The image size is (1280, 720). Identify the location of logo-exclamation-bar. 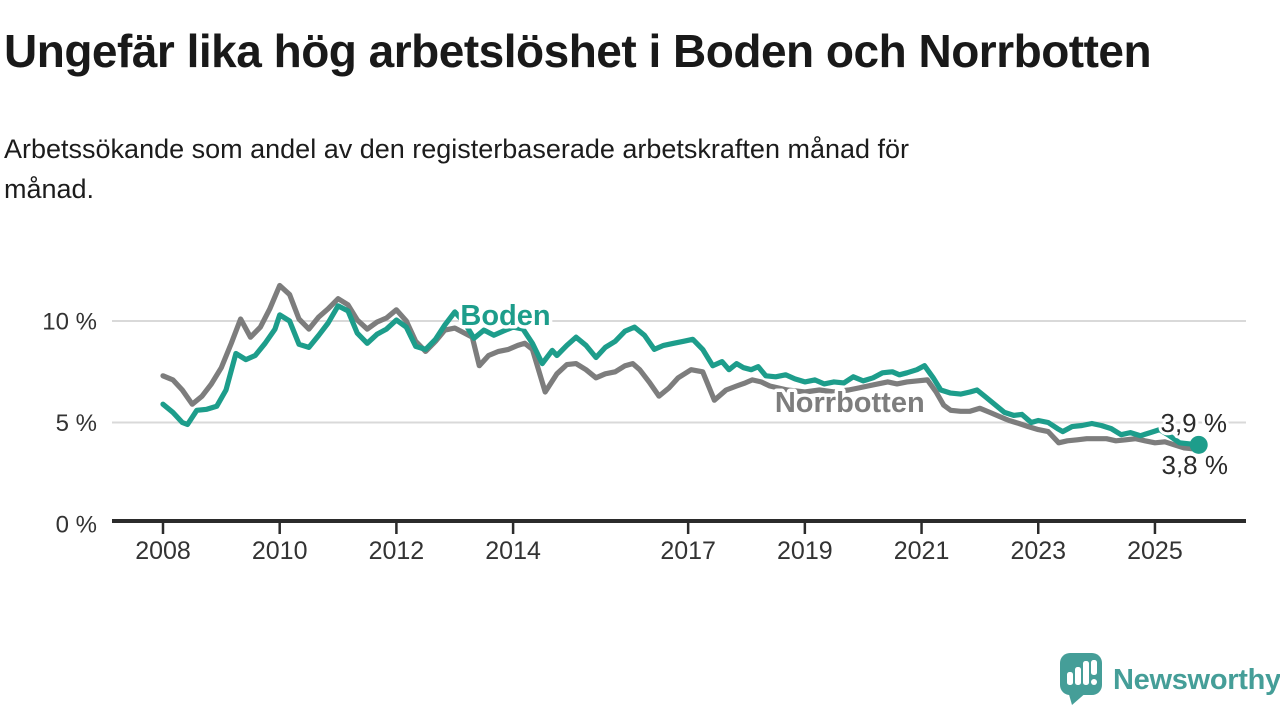
(1094, 667).